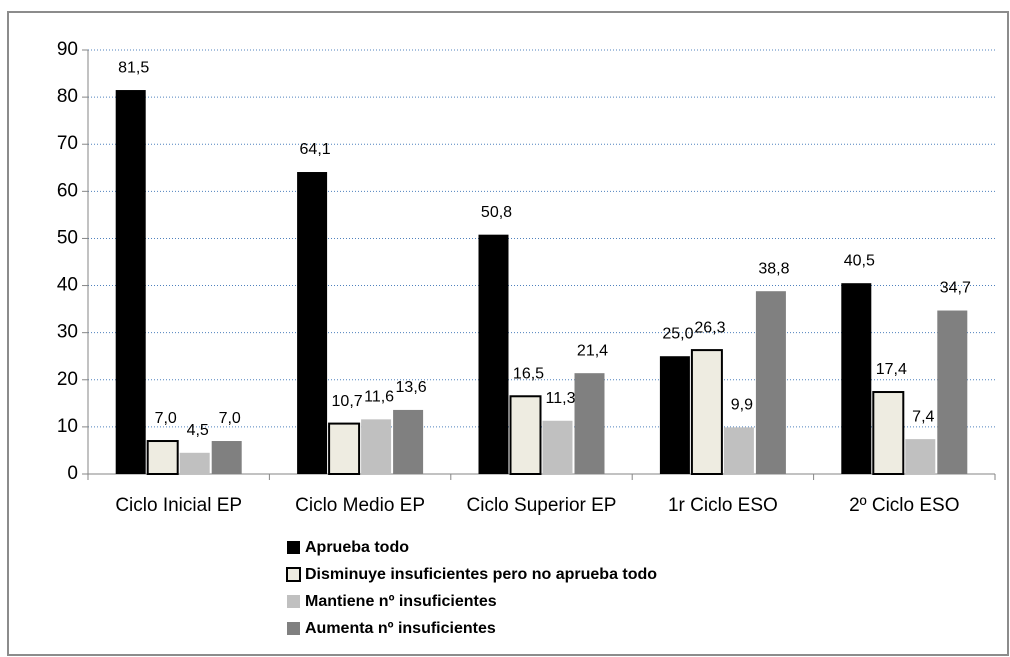  I want to click on y-tick-label: 0, so click(72, 473).